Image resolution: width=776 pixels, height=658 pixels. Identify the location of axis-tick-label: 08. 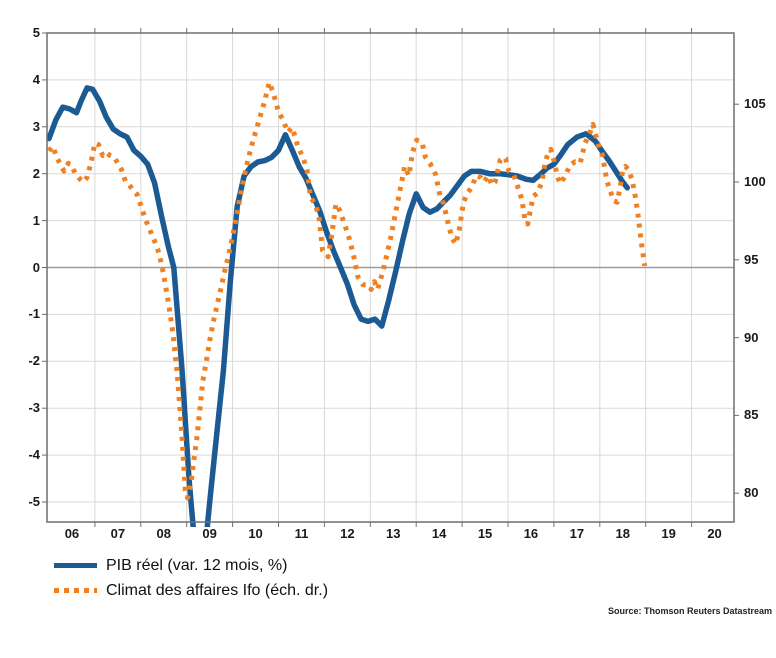
(163, 533).